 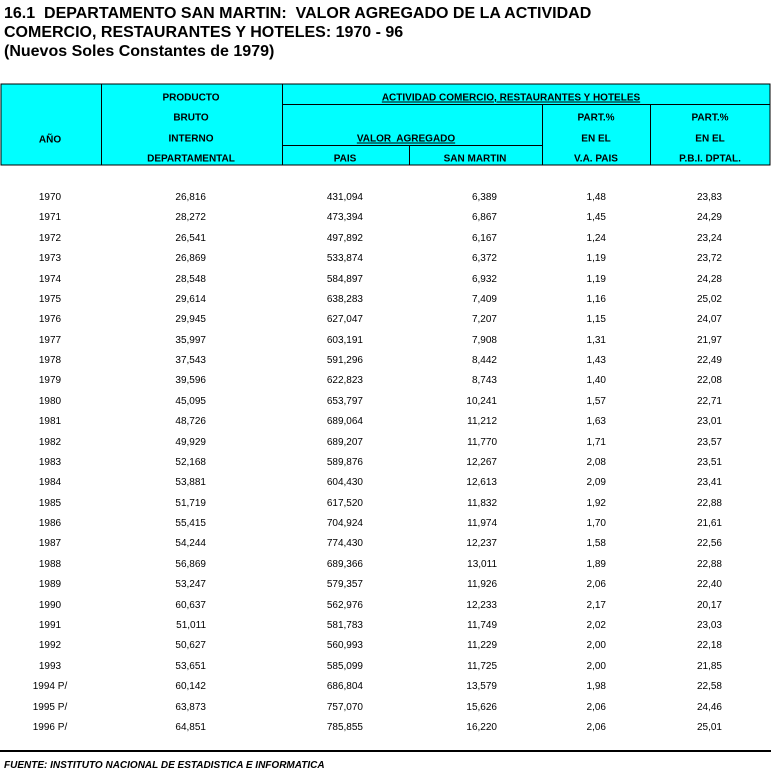 What do you see at coordinates (344, 687) in the screenshot?
I see `pais-value: 686,804` at bounding box center [344, 687].